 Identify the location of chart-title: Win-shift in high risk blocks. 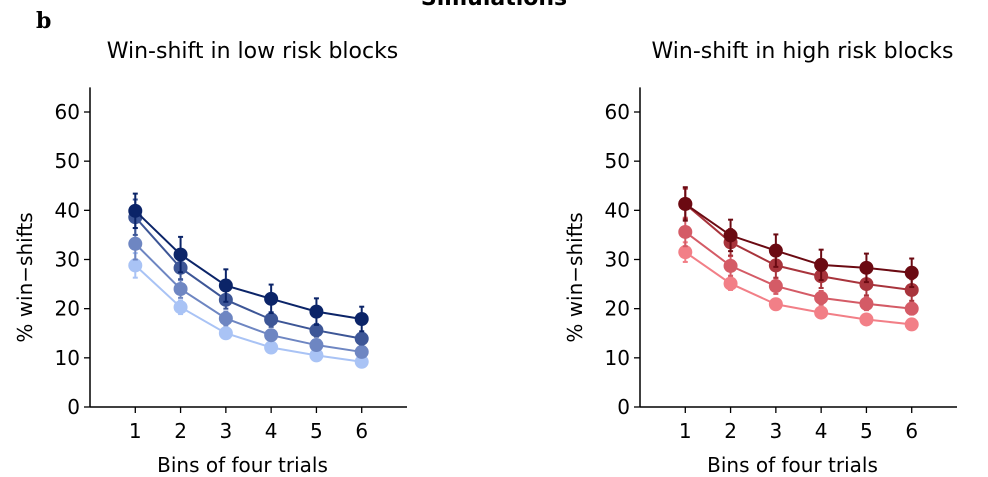
(803, 51).